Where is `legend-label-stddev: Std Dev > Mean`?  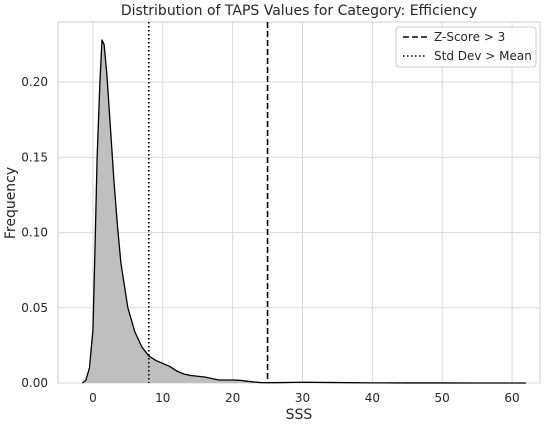
legend-label-stddev: Std Dev > Mean is located at coordinates (483, 56).